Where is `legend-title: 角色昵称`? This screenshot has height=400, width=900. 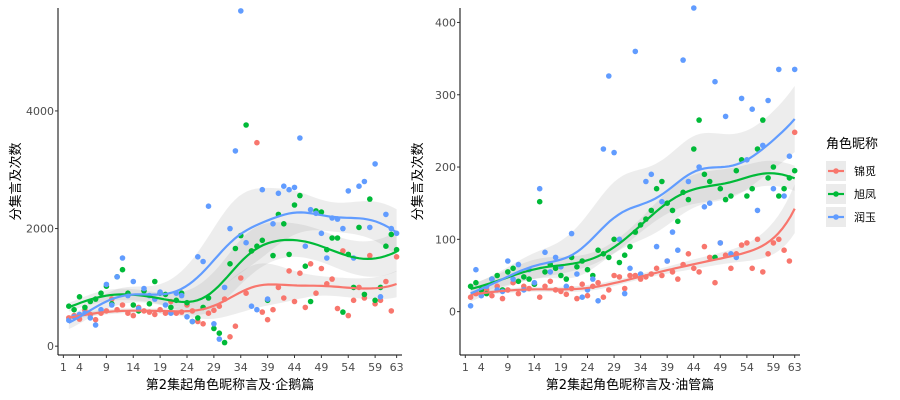 legend-title: 角色昵称 is located at coordinates (852, 144).